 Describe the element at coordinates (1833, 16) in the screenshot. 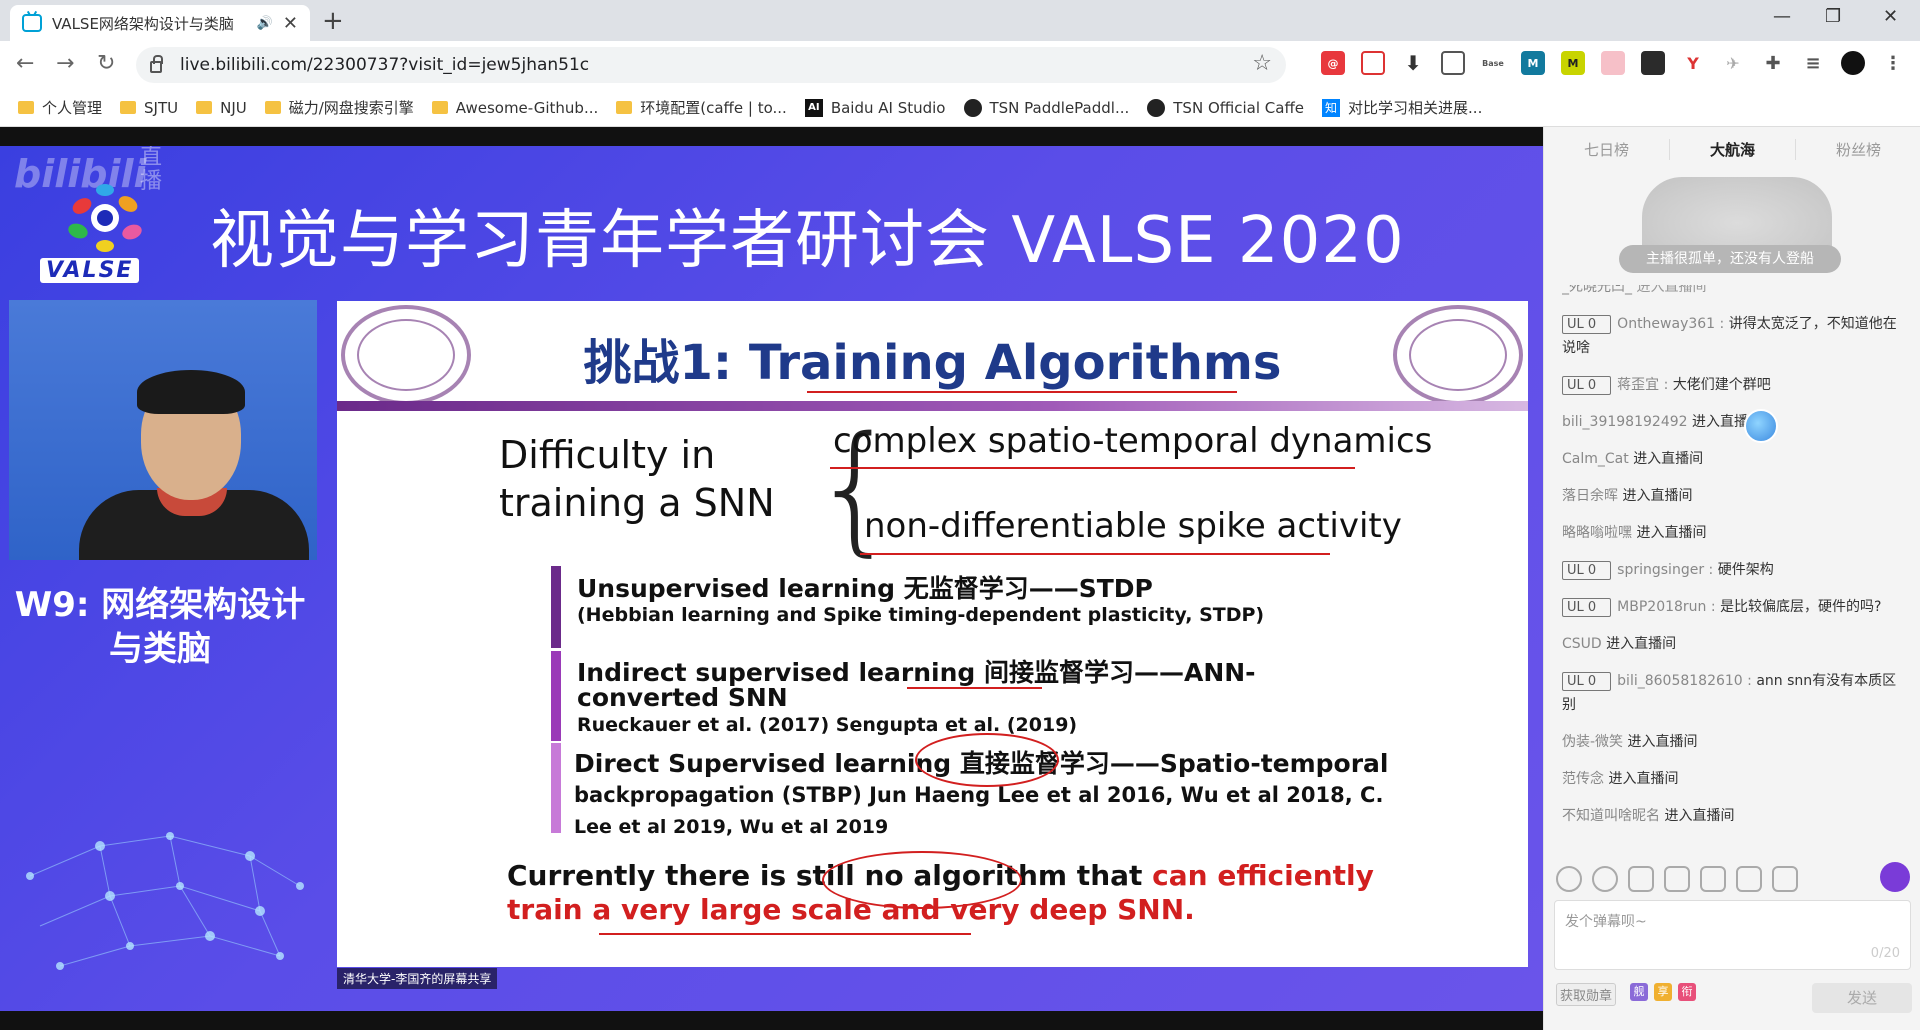

I see `maximize-button: ❐` at that location.